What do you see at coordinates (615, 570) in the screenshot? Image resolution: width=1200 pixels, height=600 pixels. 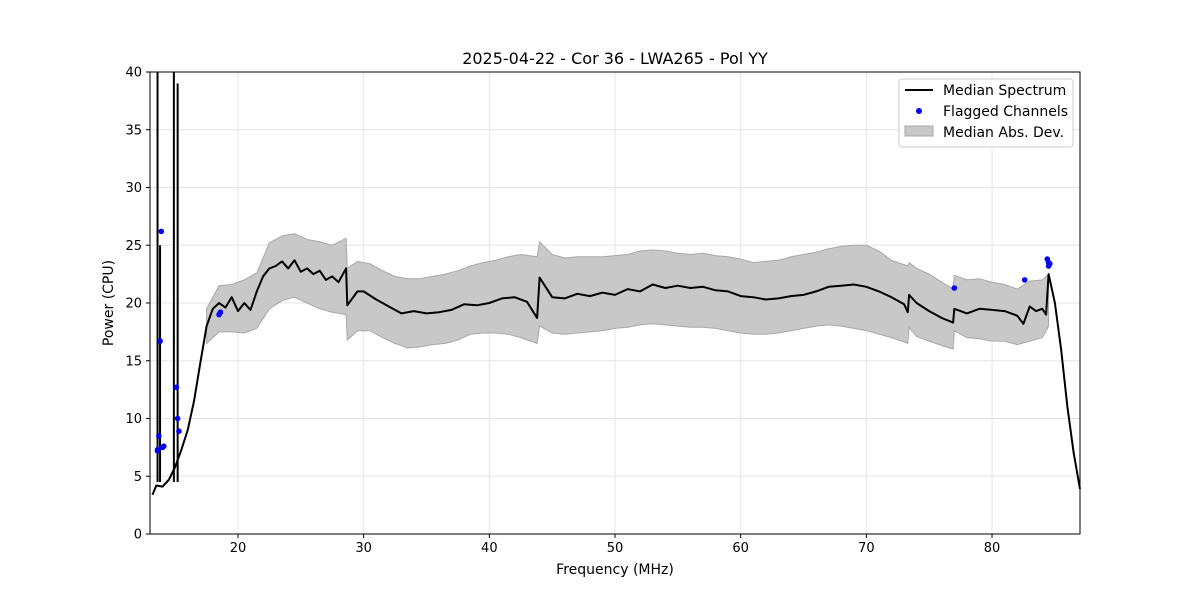 I see `x-axis-label: Frequency (MHz)` at bounding box center [615, 570].